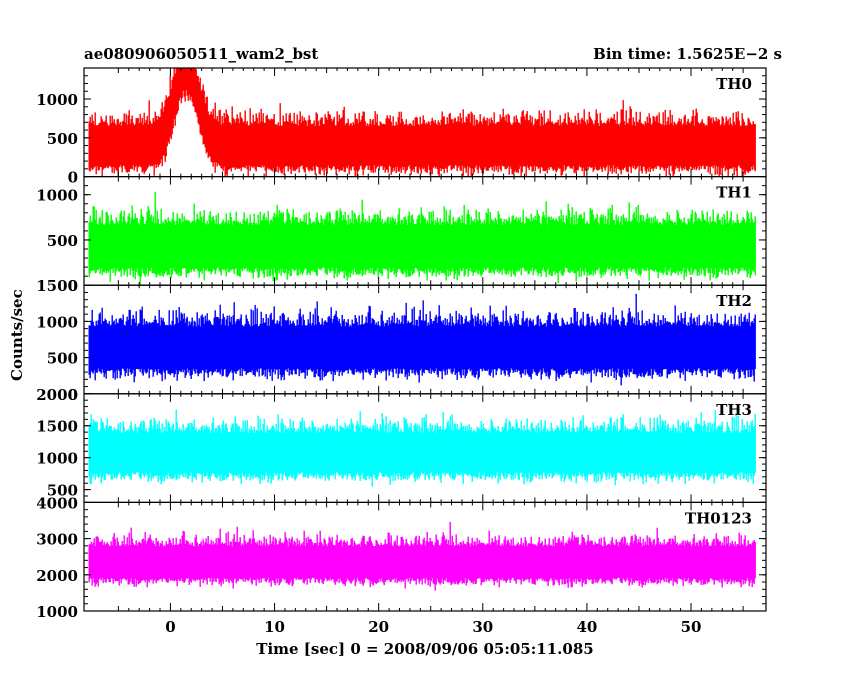 The image size is (850, 680). I want to click on series-trace-th3, so click(422, 448).